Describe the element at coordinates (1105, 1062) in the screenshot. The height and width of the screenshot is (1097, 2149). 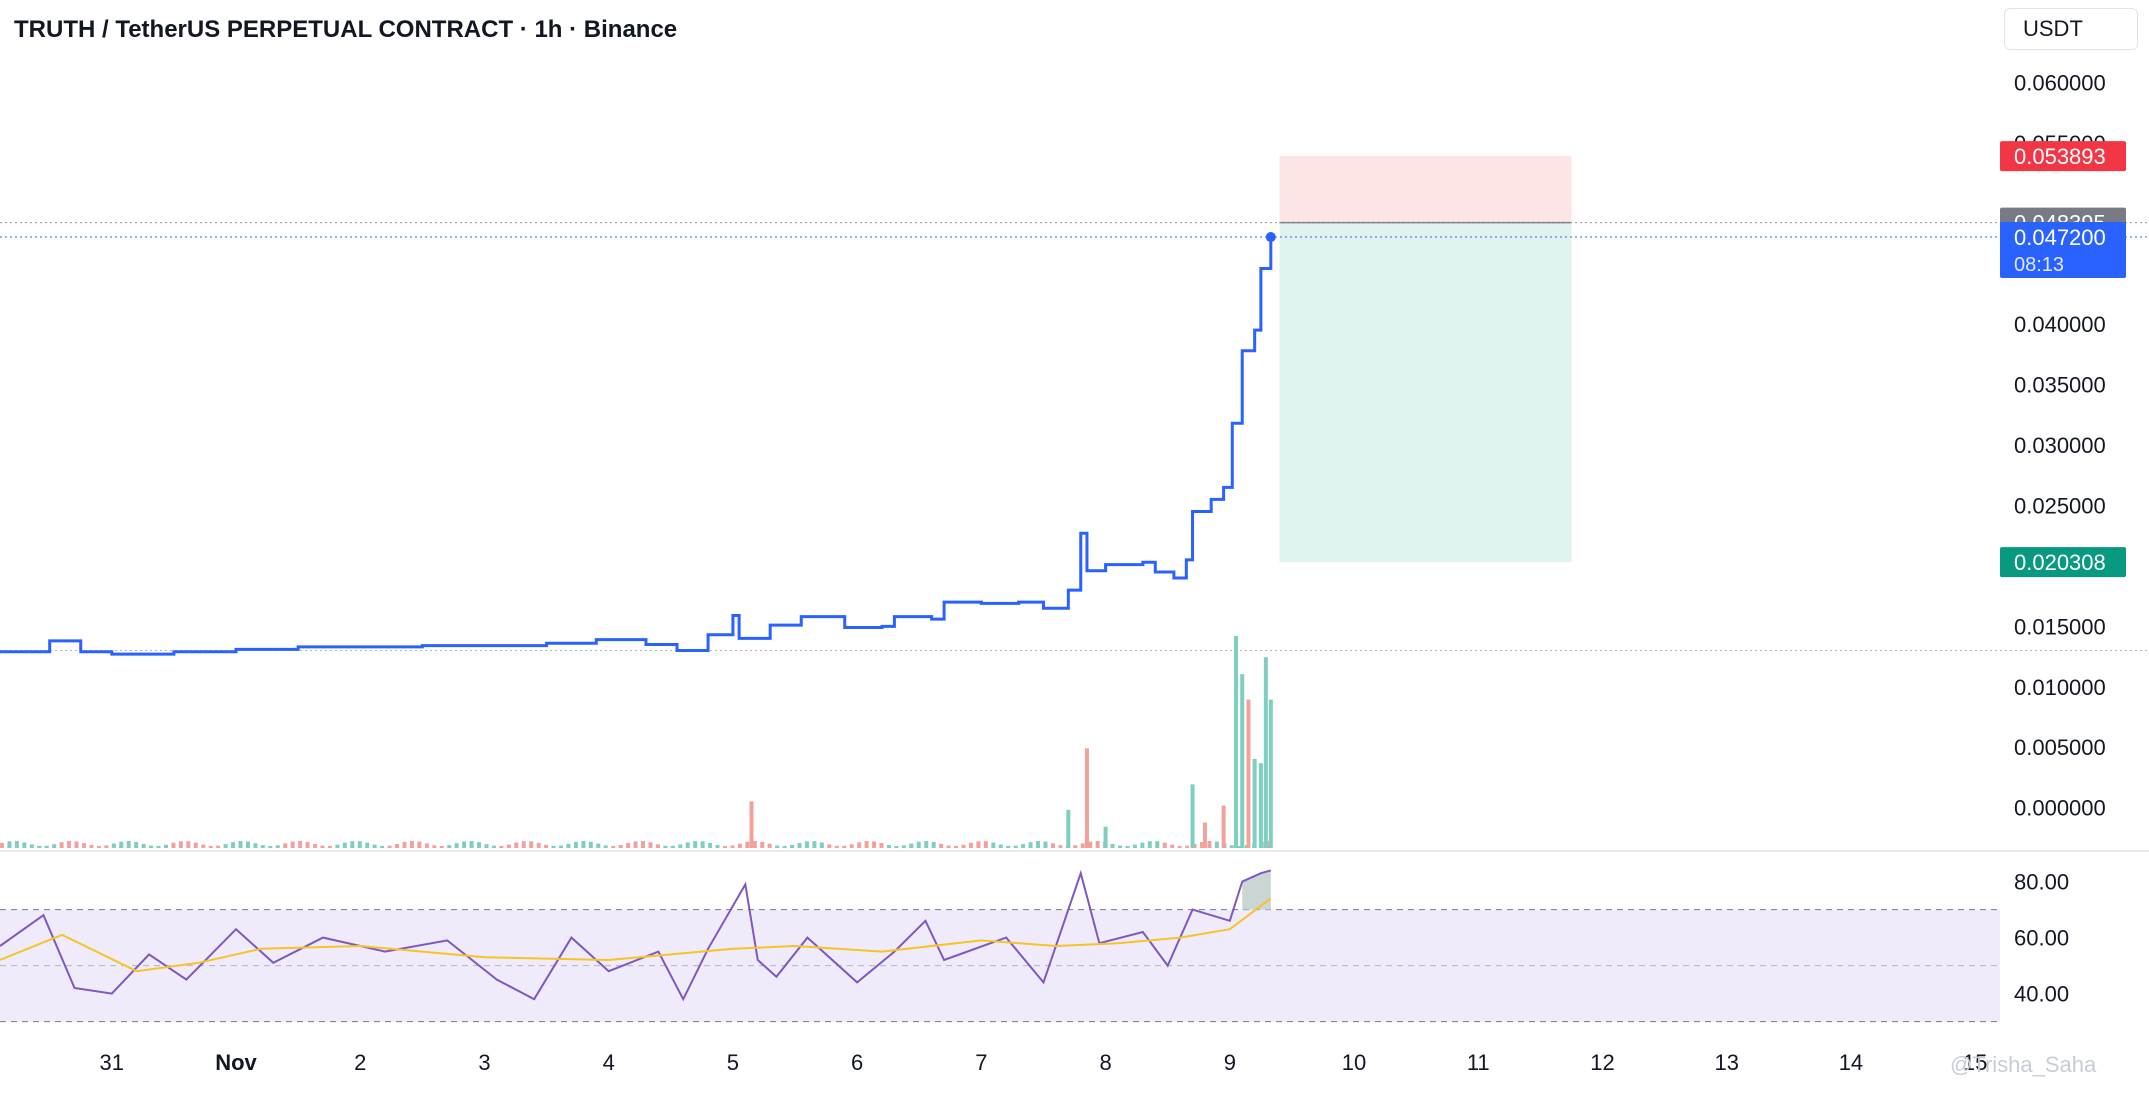
I see `time-axis-tick: 8` at that location.